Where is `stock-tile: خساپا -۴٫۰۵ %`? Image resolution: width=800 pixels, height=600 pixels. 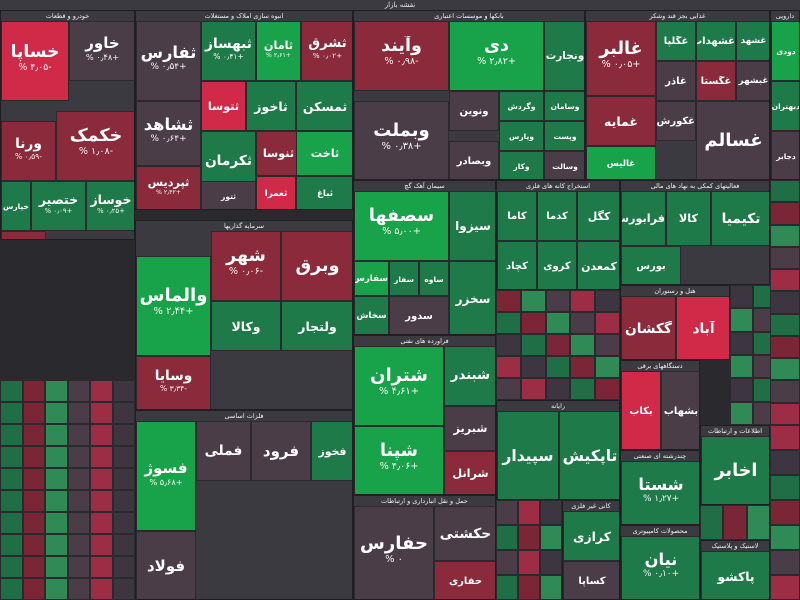
stock-tile: خساپا -۴٫۰۵ % is located at coordinates (35, 61).